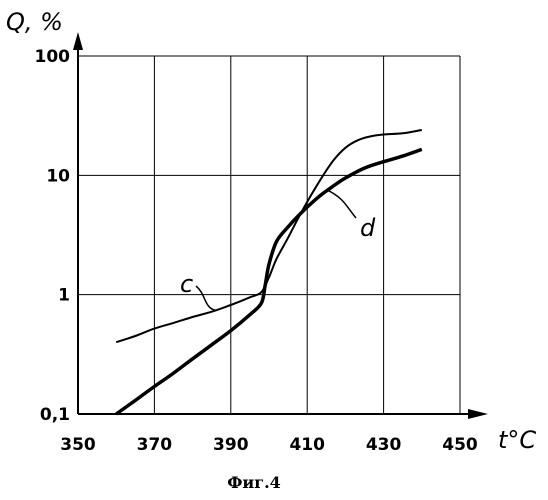  I want to click on x-tick-label-450: 450, so click(460, 445).